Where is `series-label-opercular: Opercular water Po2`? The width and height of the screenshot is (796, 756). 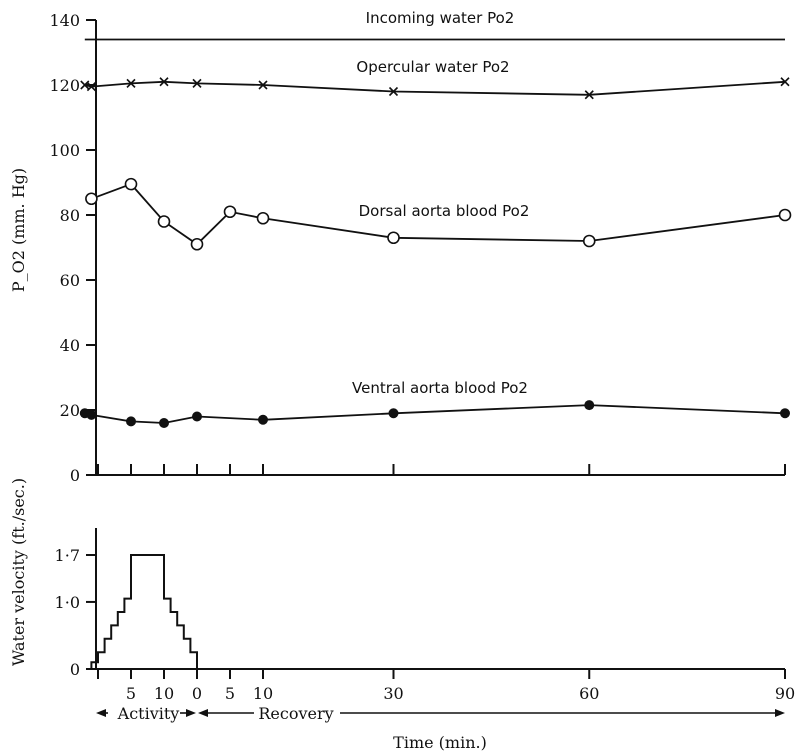
series-label-opercular: Opercular water Po2 is located at coordinates (432, 67).